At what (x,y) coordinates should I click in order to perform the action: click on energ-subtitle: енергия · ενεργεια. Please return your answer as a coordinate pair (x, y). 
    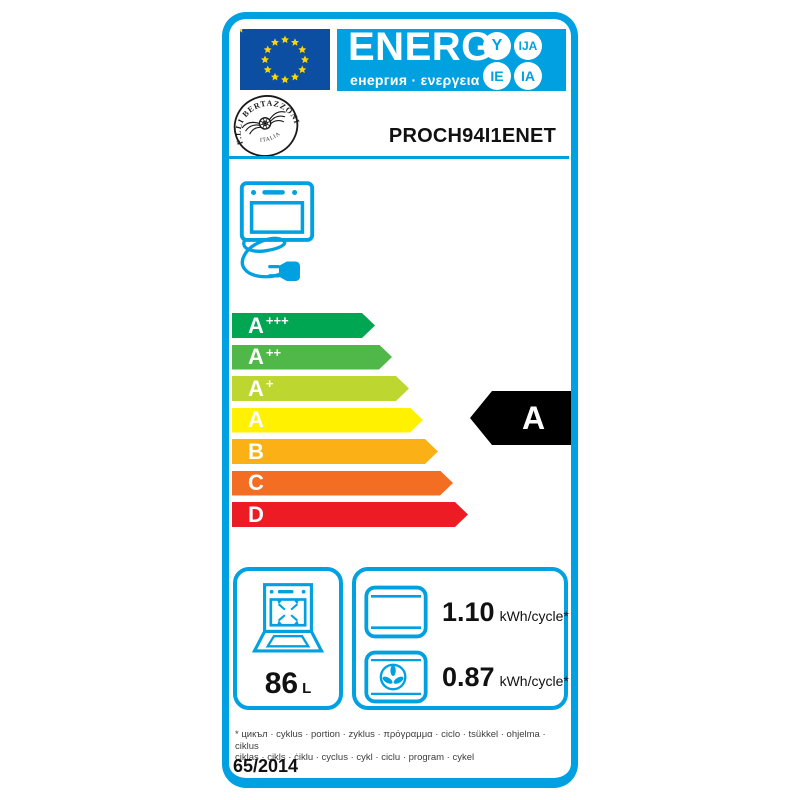
    Looking at the image, I should click on (415, 80).